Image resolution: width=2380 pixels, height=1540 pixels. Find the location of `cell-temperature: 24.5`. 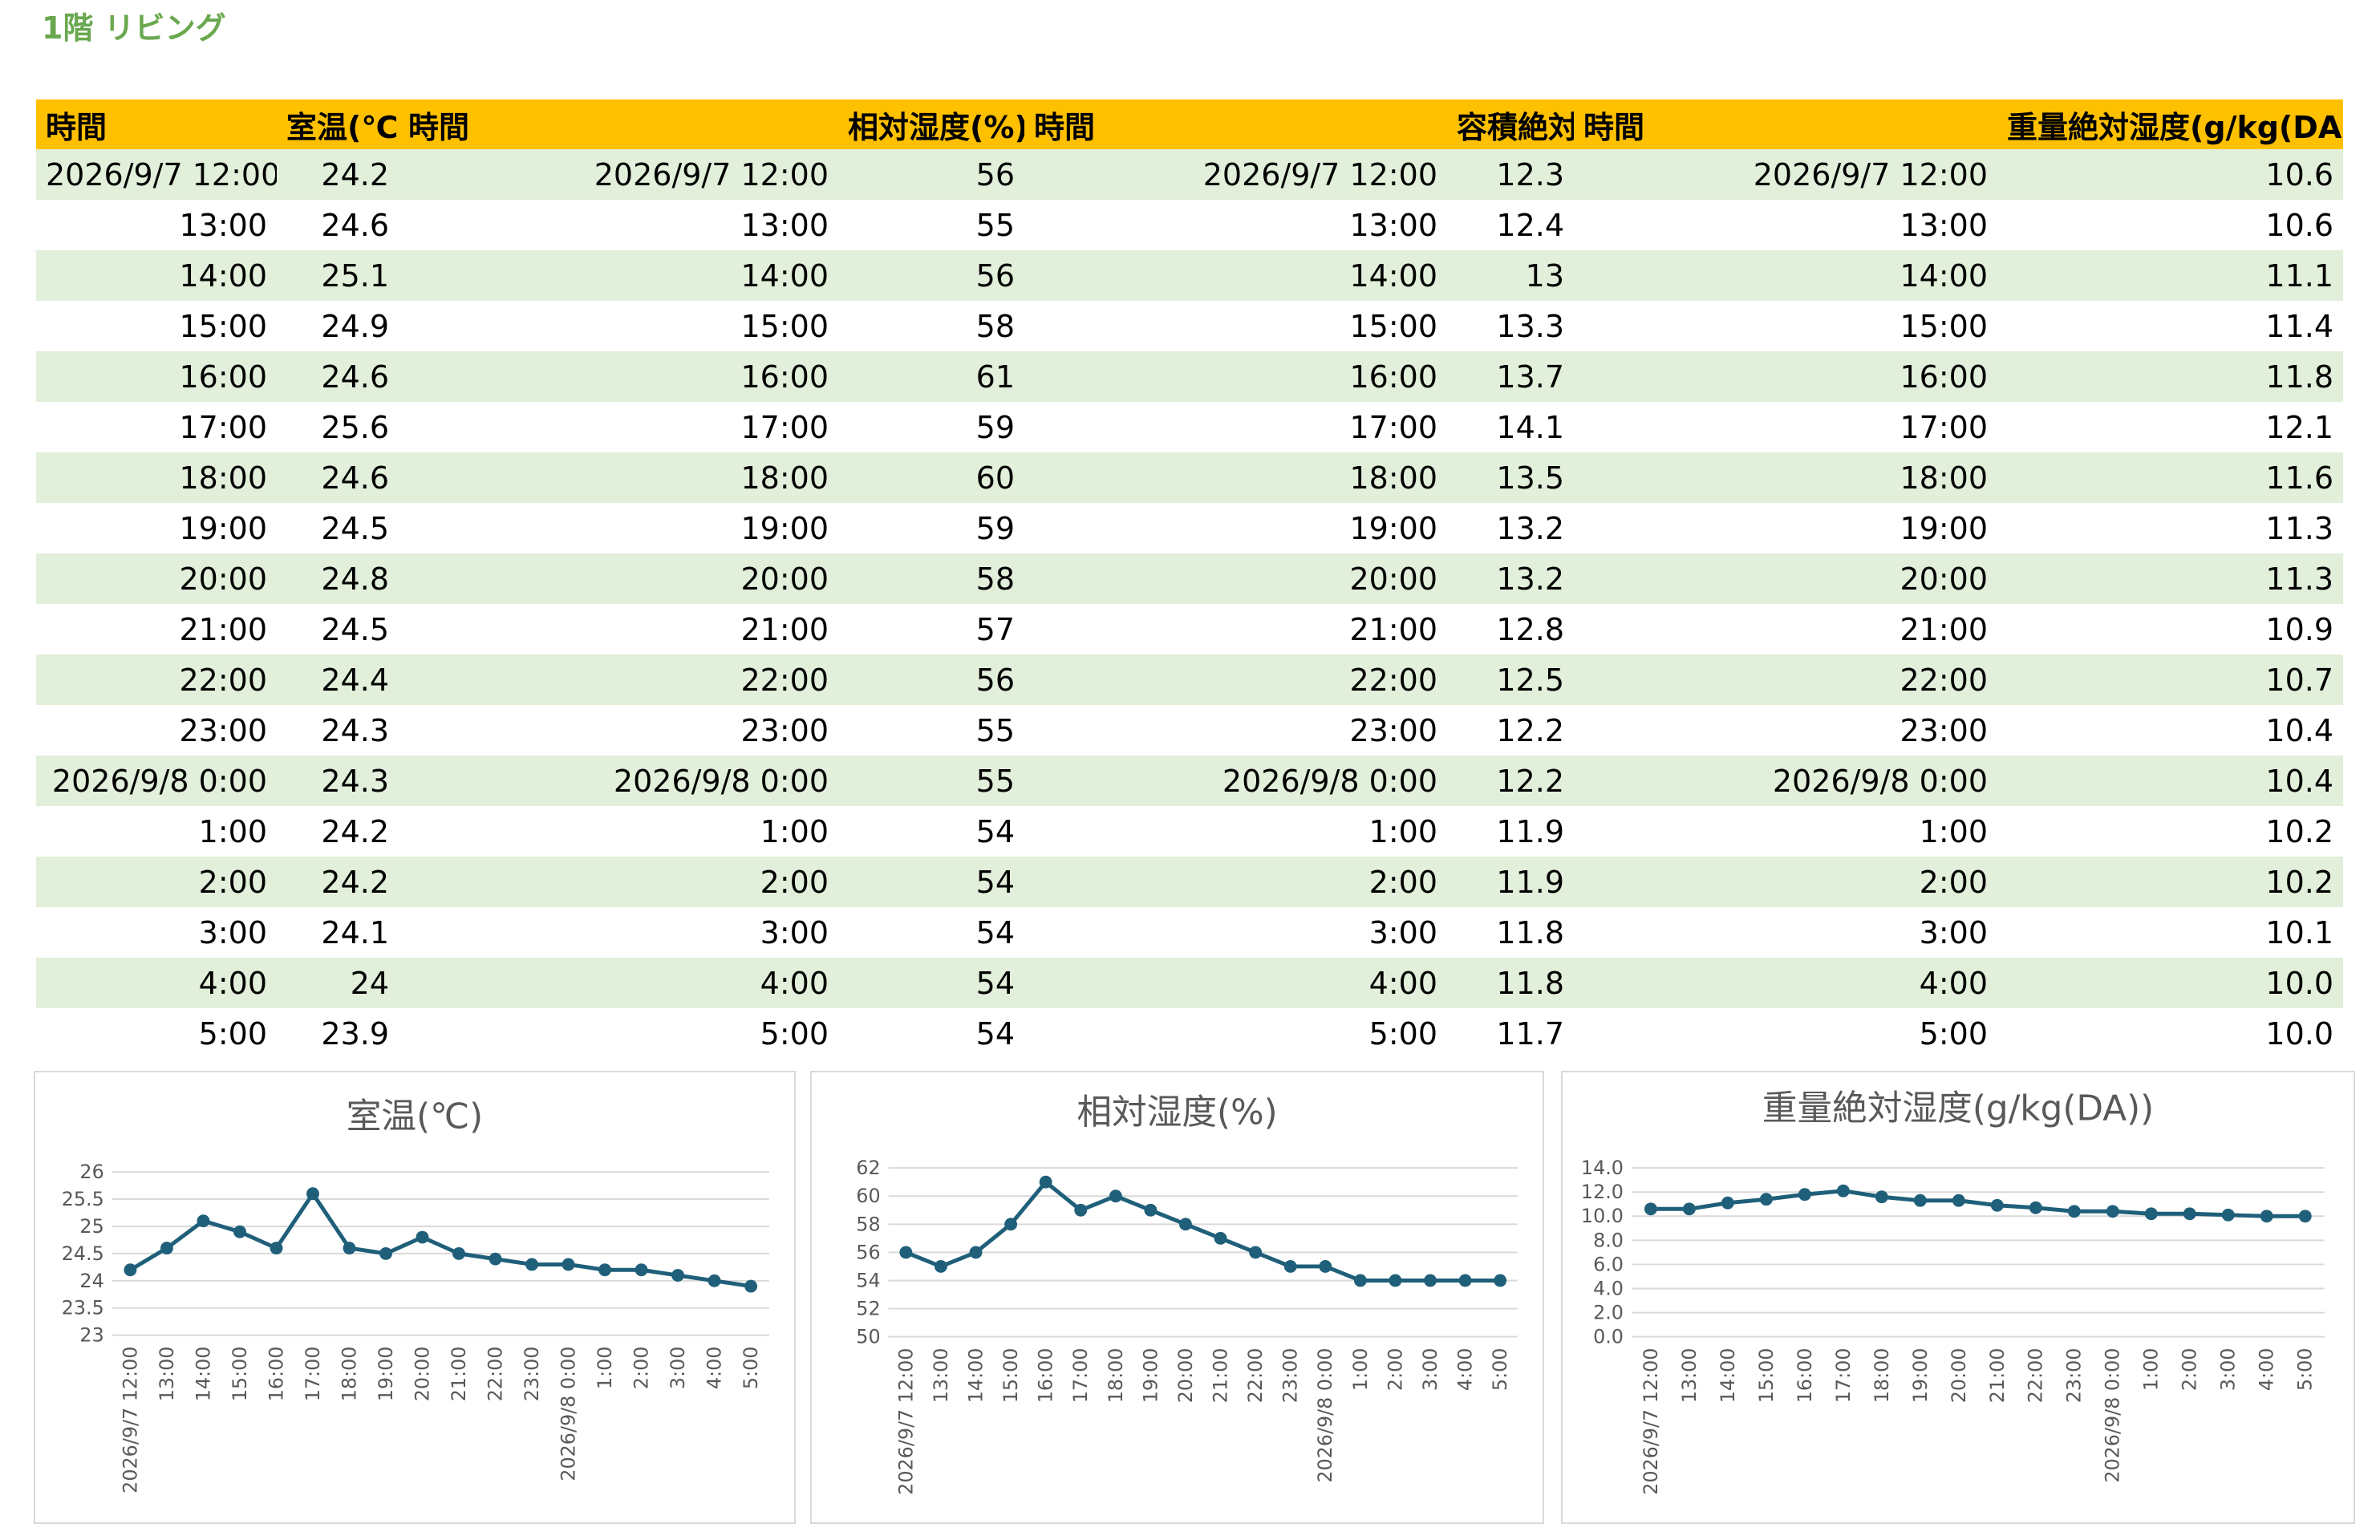

cell-temperature: 24.5 is located at coordinates (355, 528).